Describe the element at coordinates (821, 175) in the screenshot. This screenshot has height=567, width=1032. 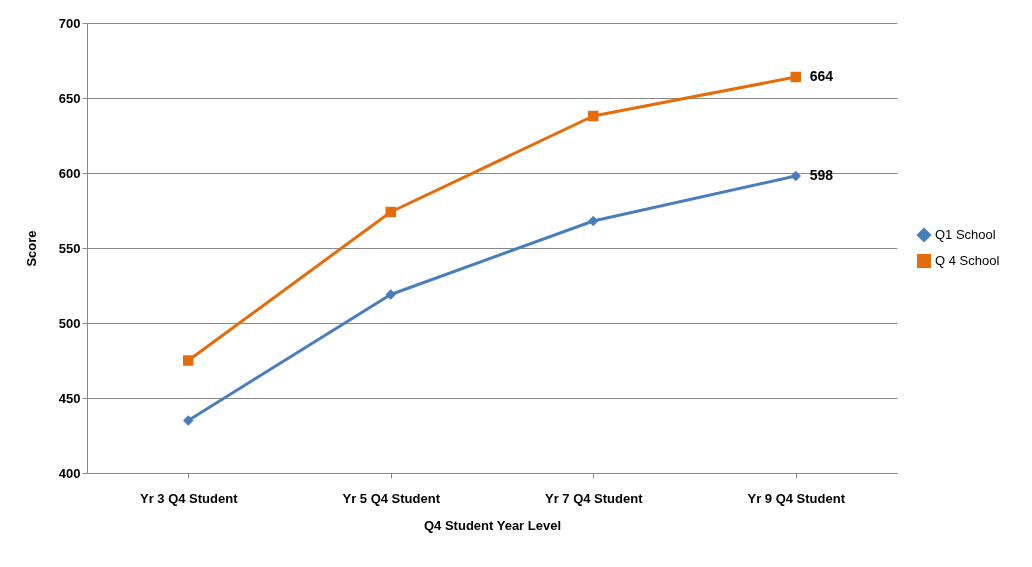
I see `data-label: 598` at that location.